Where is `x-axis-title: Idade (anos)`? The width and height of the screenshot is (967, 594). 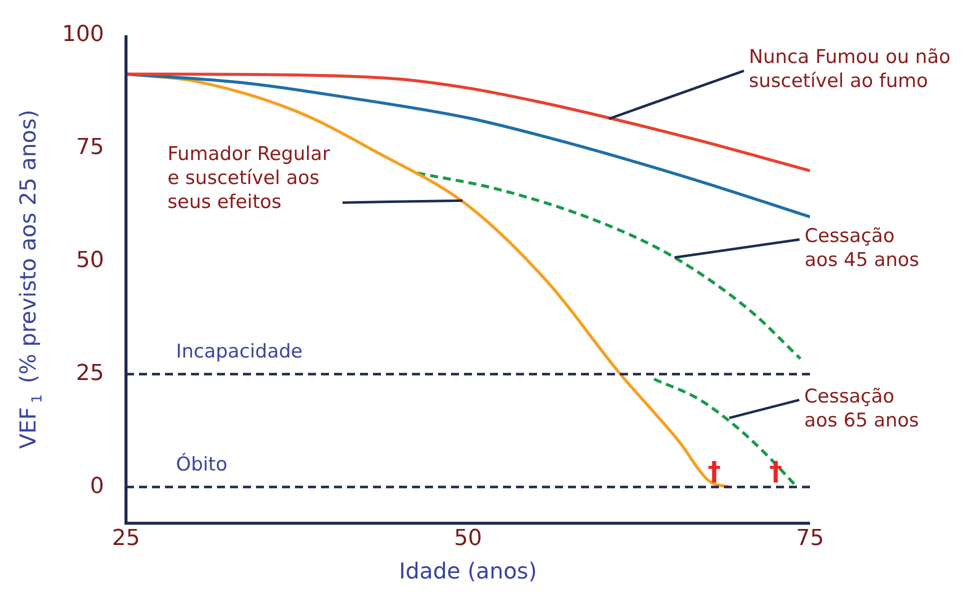
x-axis-title: Idade (anos) is located at coordinates (468, 572).